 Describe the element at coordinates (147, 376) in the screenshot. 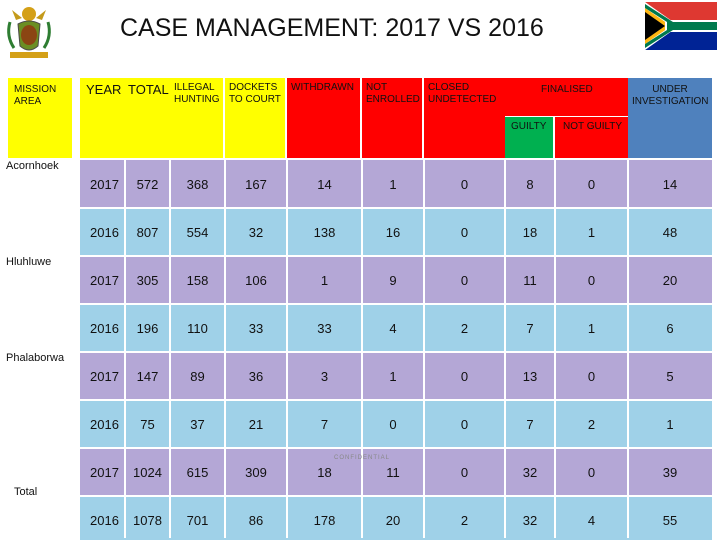

I see `total-cell: 147` at that location.